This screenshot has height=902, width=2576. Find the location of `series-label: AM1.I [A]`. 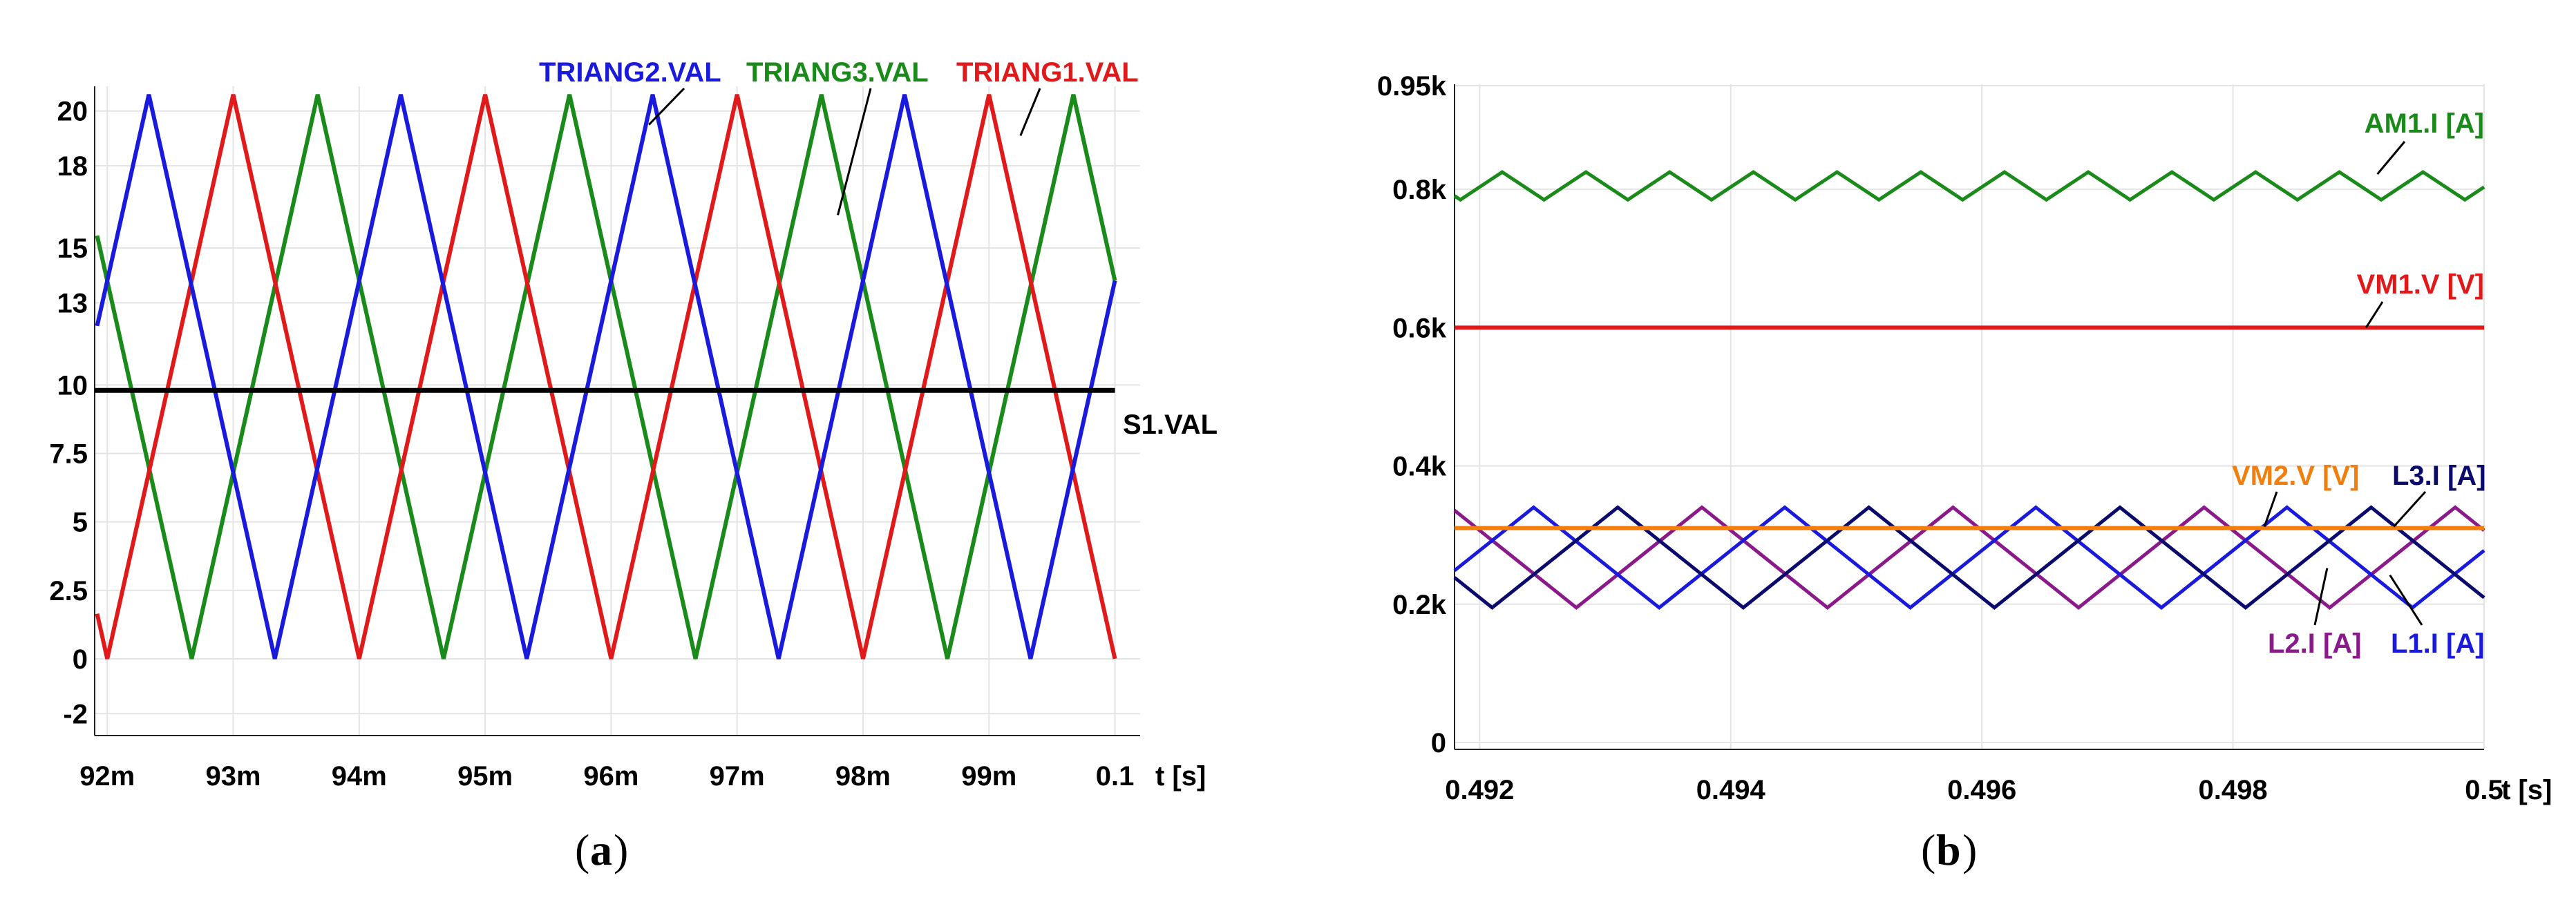

series-label: AM1.I [A] is located at coordinates (2424, 123).